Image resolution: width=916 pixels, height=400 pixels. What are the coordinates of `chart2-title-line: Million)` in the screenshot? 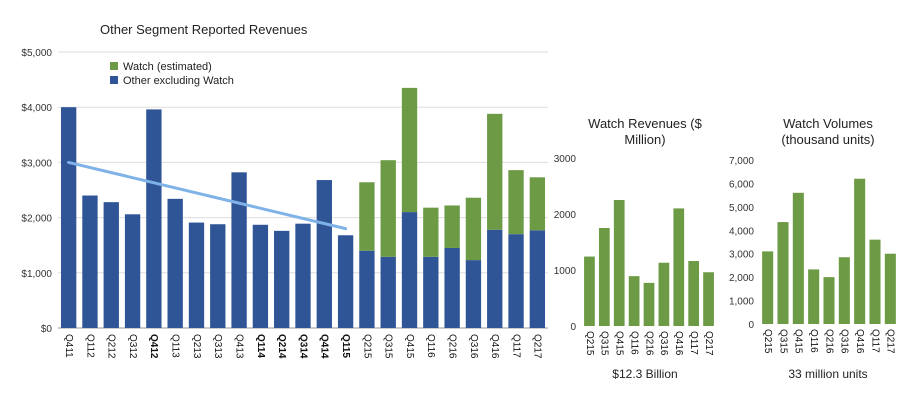 It's located at (644, 139).